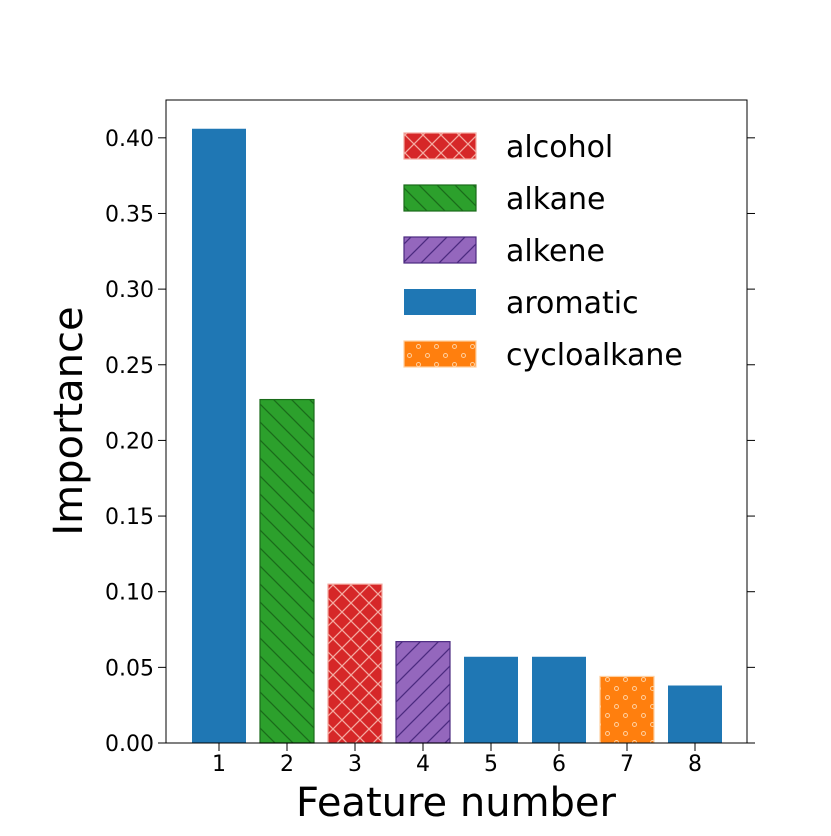 This screenshot has height=836, width=831. Describe the element at coordinates (572, 303) in the screenshot. I see `legend-label-aromatic: aromatic` at that location.